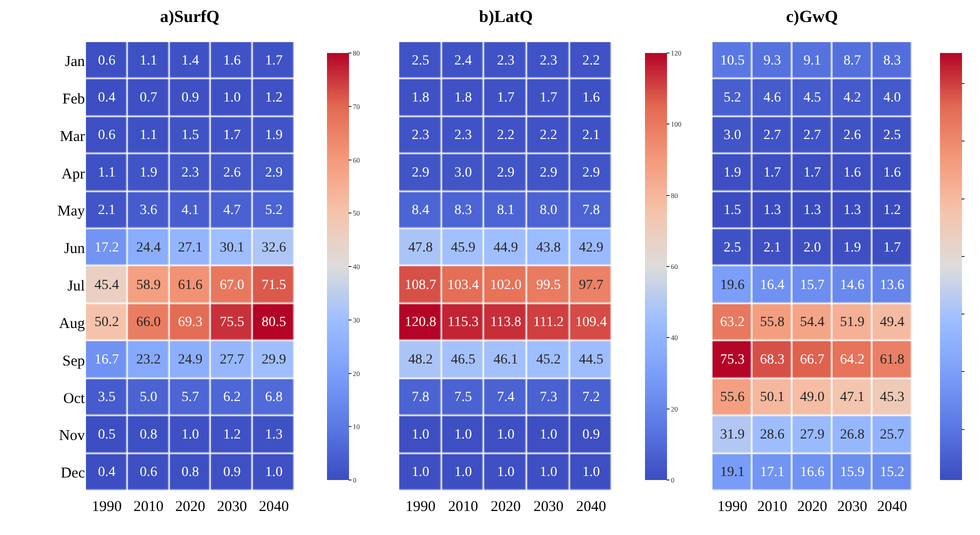 The width and height of the screenshot is (980, 535). What do you see at coordinates (274, 210) in the screenshot?
I see `data-label: 5.2` at bounding box center [274, 210].